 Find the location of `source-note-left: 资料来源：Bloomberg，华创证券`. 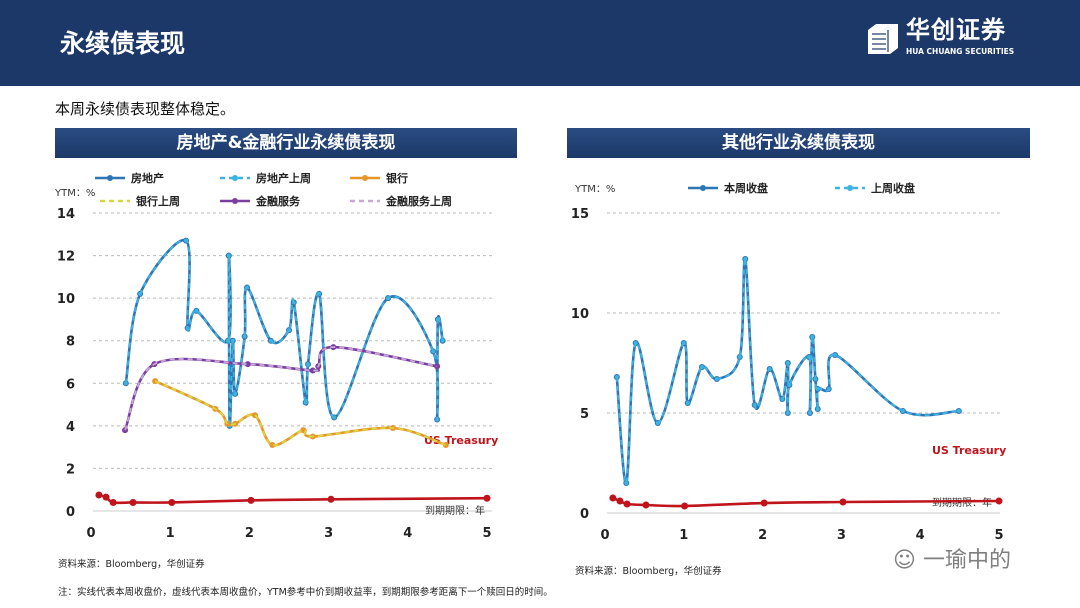

source-note-left: 资料来源：Bloomberg，华创证券 is located at coordinates (131, 564).